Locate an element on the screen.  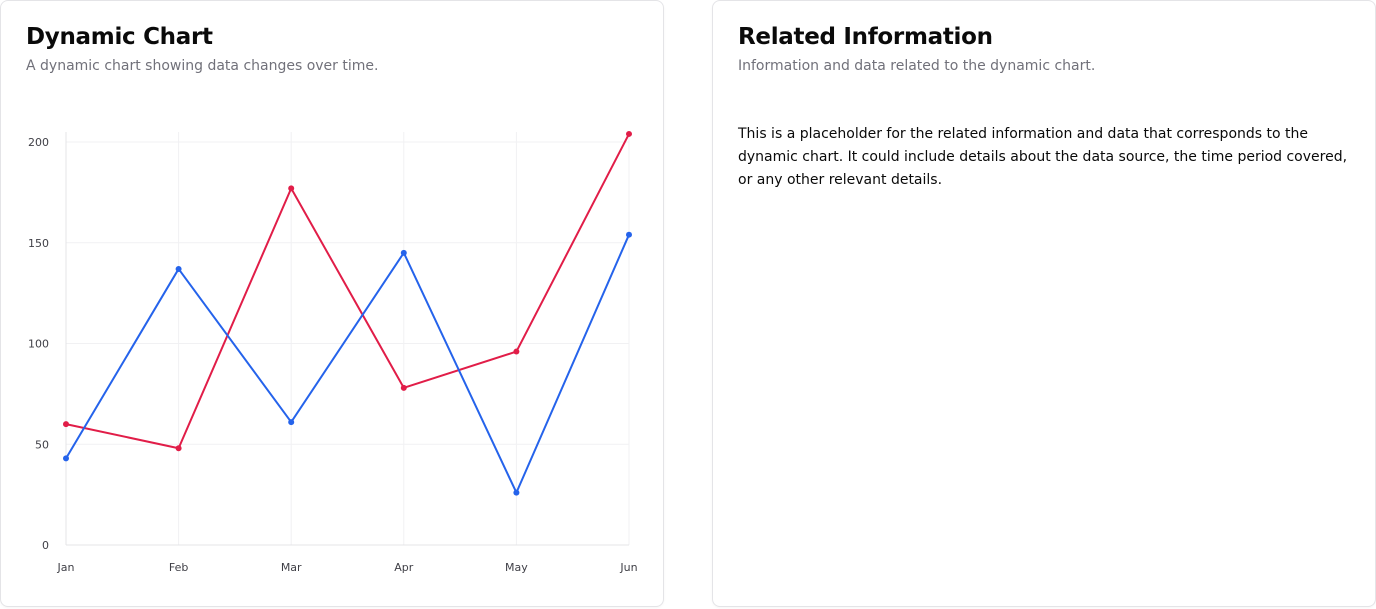
x-tick-label: Jun is located at coordinates (628, 567).